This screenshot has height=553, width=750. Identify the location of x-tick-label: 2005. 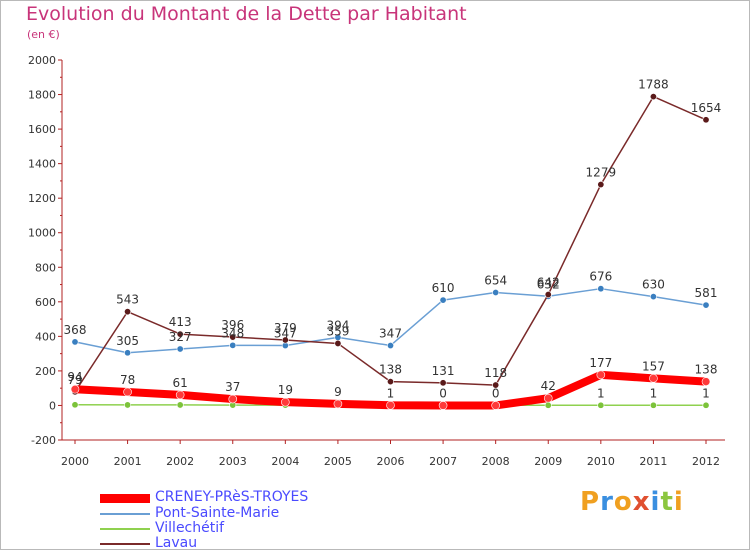
(338, 461).